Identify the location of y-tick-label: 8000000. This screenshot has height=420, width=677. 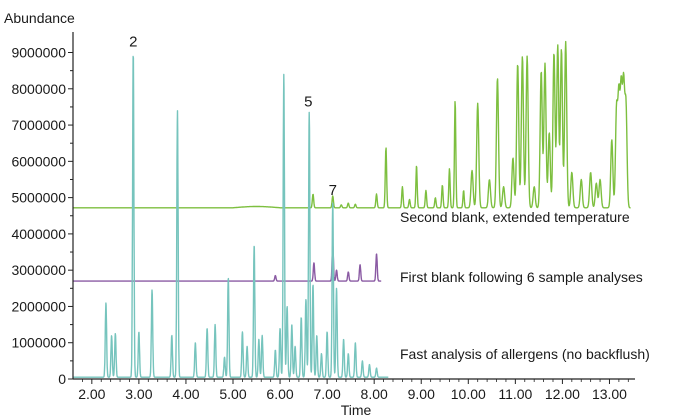
(38, 89).